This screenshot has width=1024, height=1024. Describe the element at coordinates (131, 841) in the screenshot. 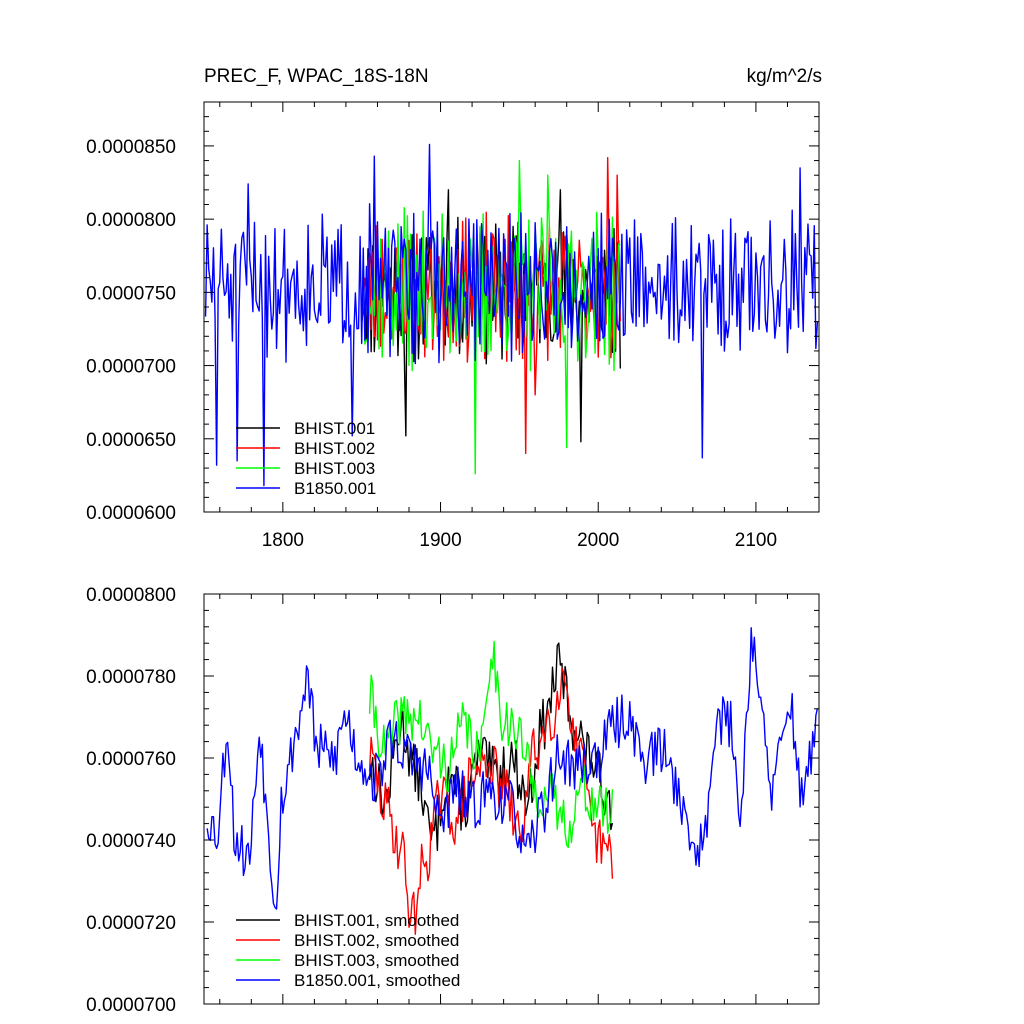

I see `y-tick-label: 0.0000740` at that location.